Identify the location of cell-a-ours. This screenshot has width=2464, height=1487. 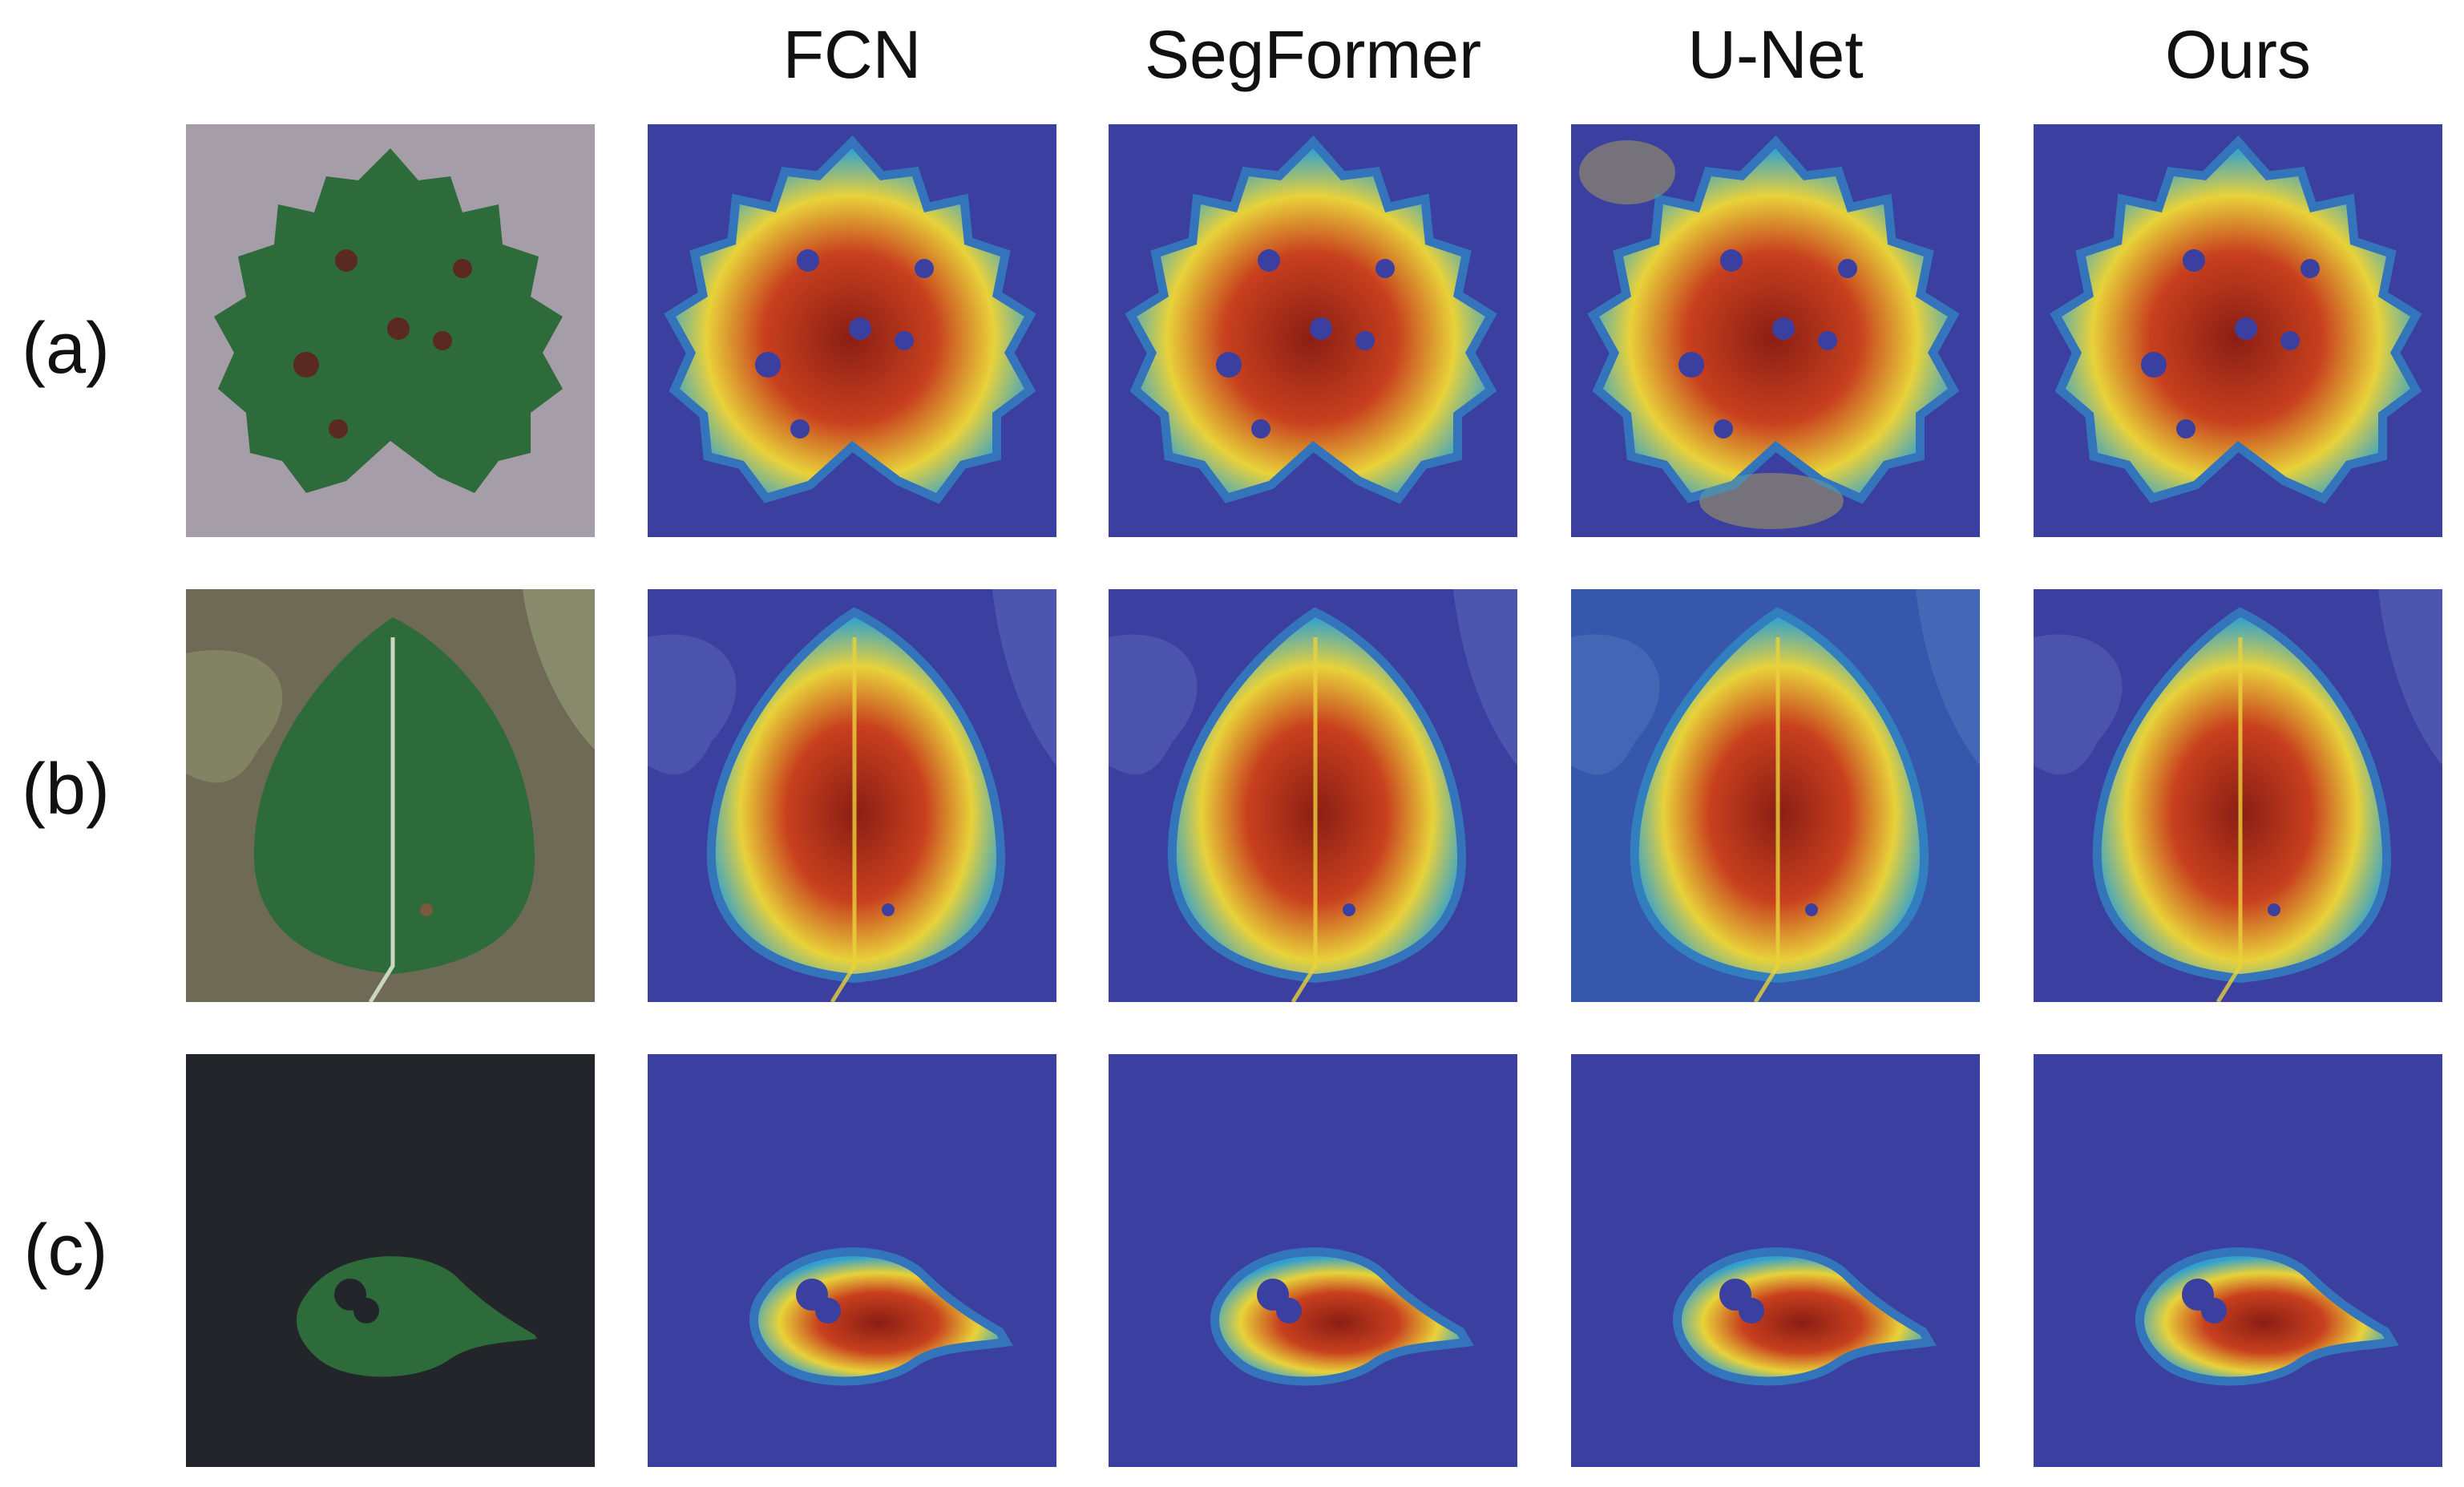
(2238, 330).